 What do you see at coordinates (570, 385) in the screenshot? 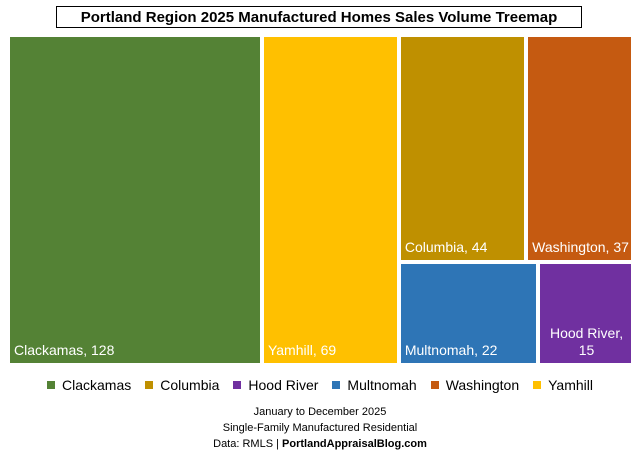
I see `legend-label-yamhill: Yamhill` at bounding box center [570, 385].